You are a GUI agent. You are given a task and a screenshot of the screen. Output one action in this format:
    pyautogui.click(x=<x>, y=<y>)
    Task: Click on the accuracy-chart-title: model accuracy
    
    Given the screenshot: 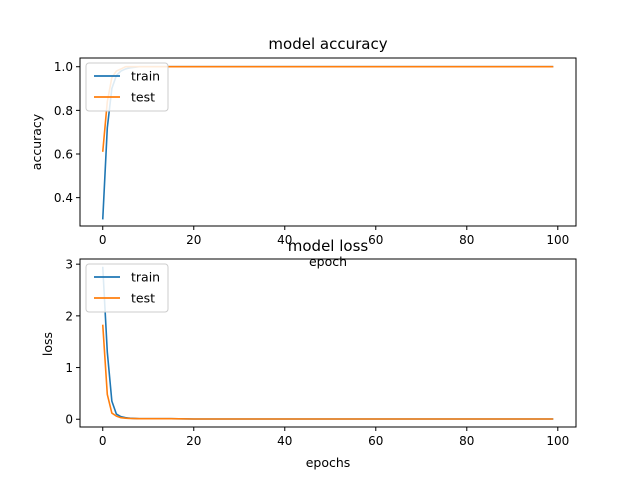 What is the action you would take?
    pyautogui.click(x=327, y=44)
    